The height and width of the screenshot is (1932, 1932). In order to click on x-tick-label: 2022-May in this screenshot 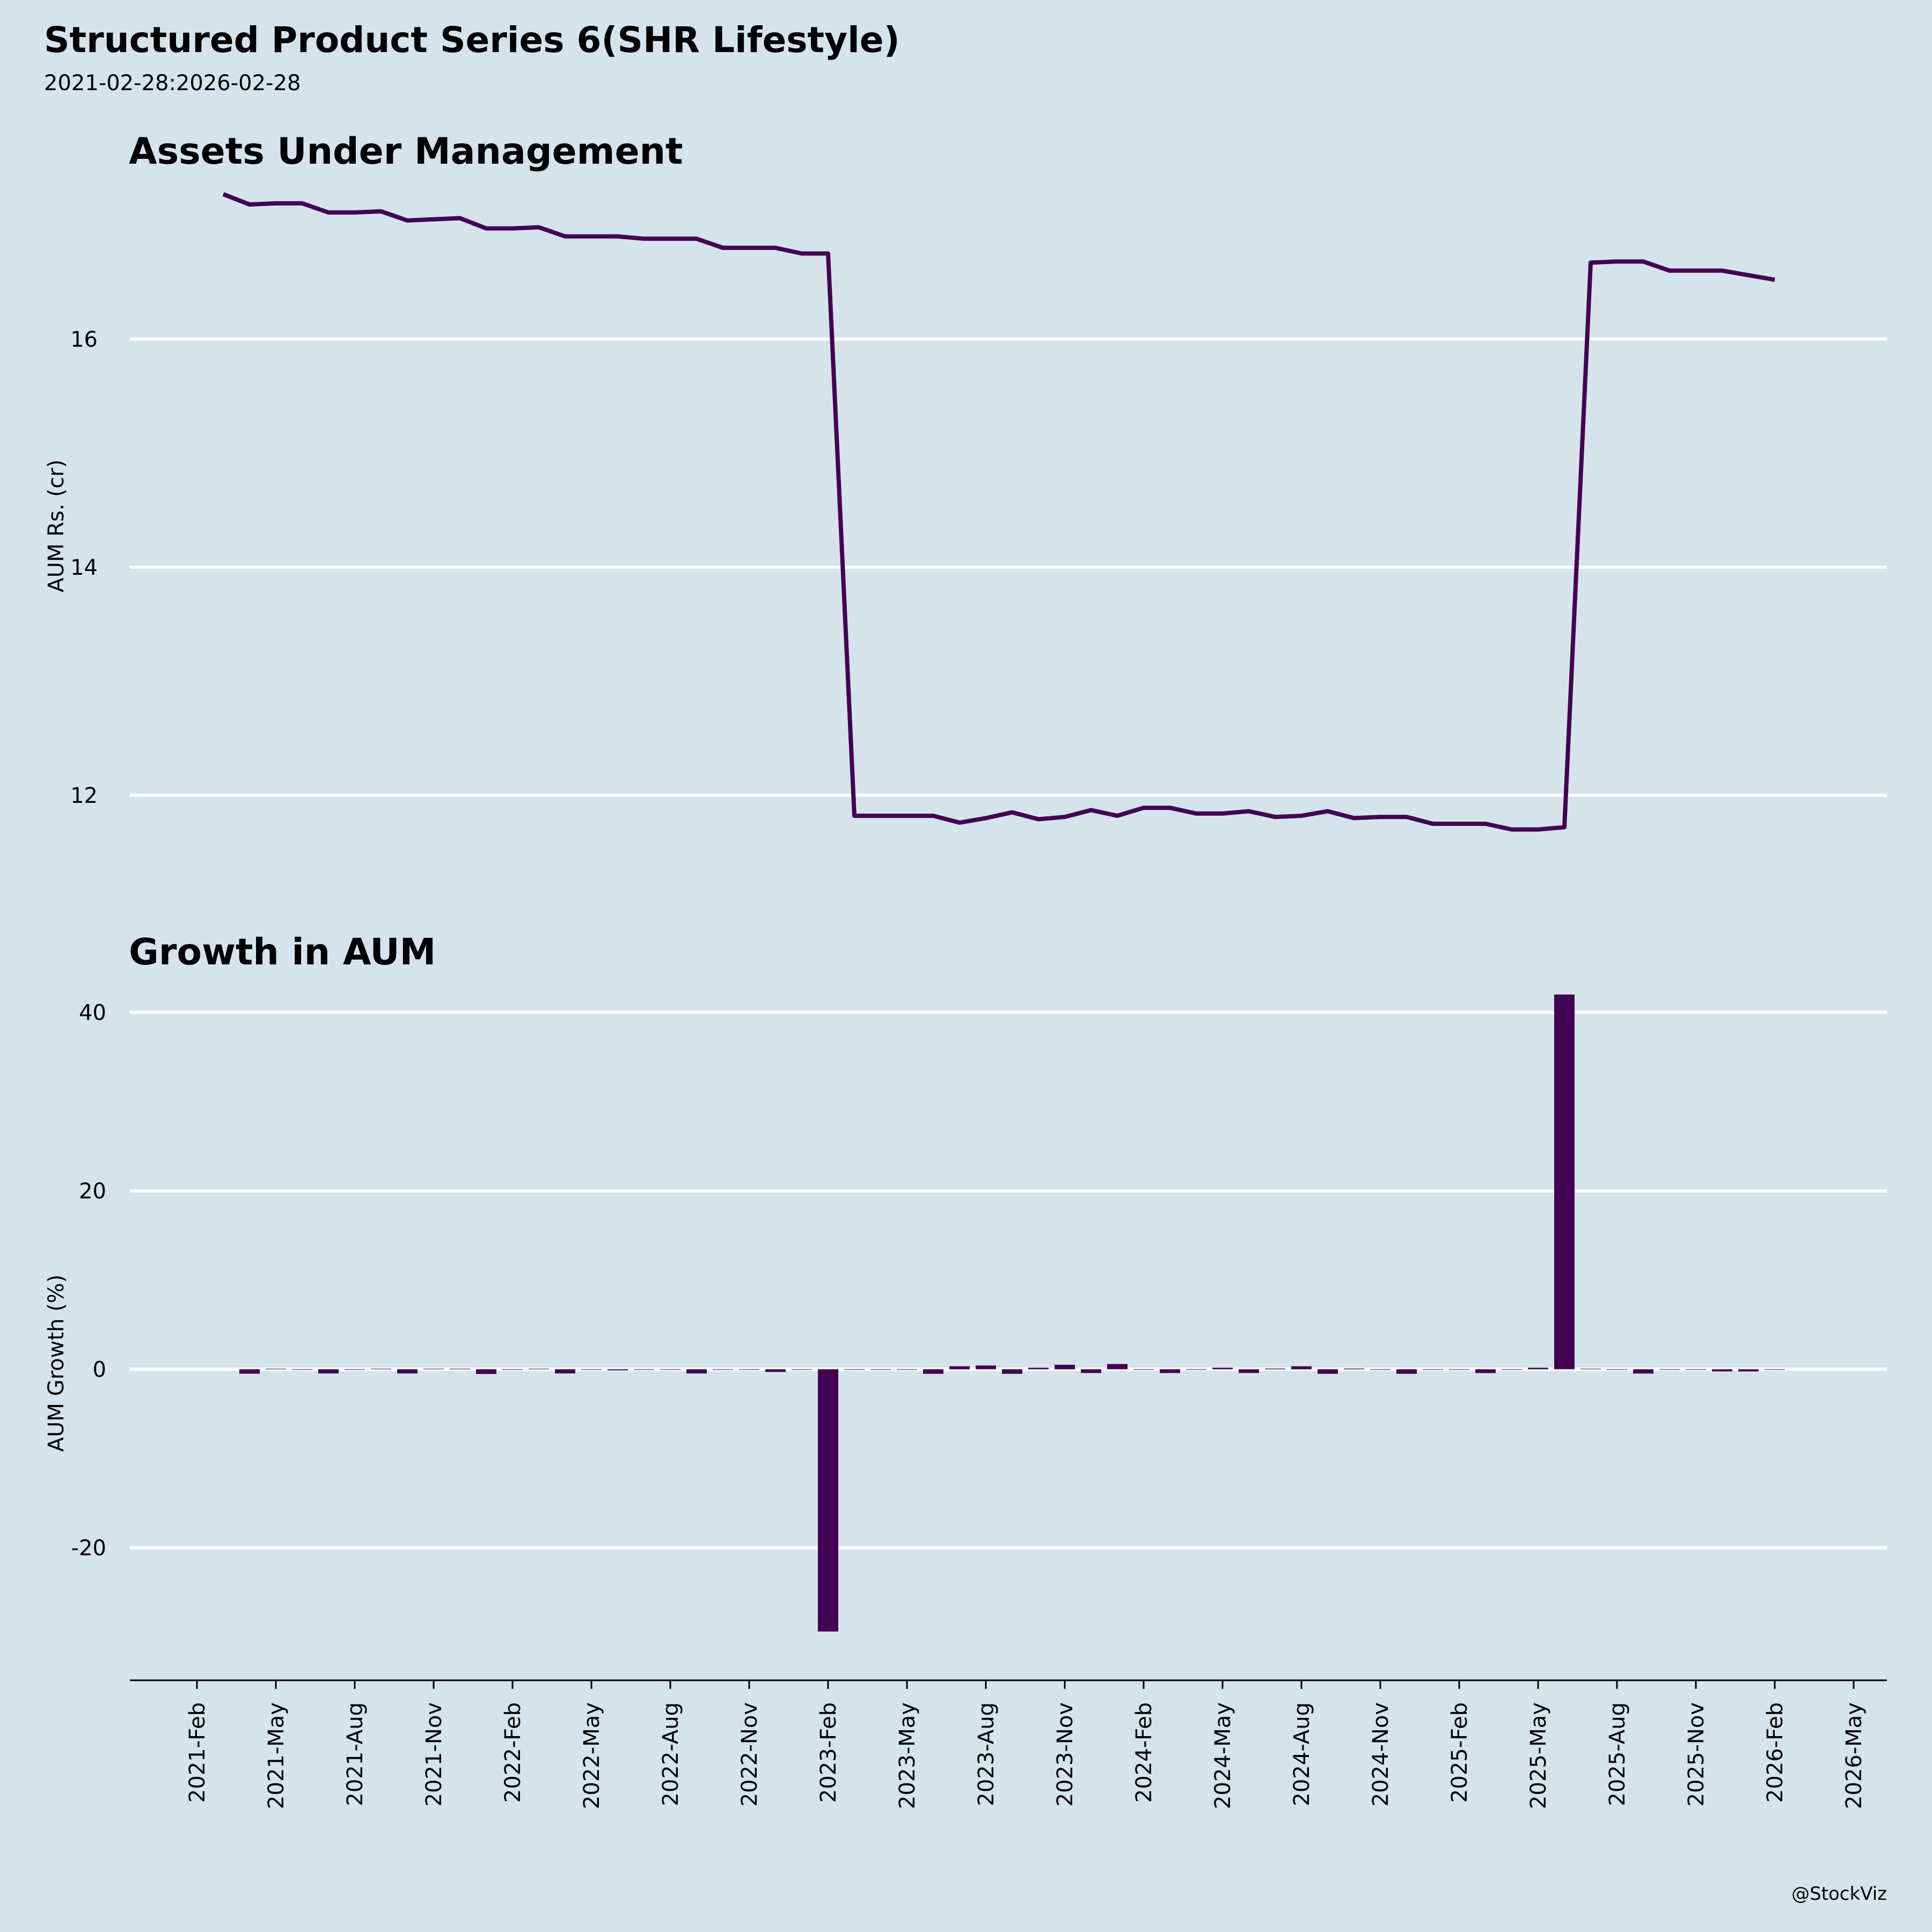, I will do `click(592, 1755)`.